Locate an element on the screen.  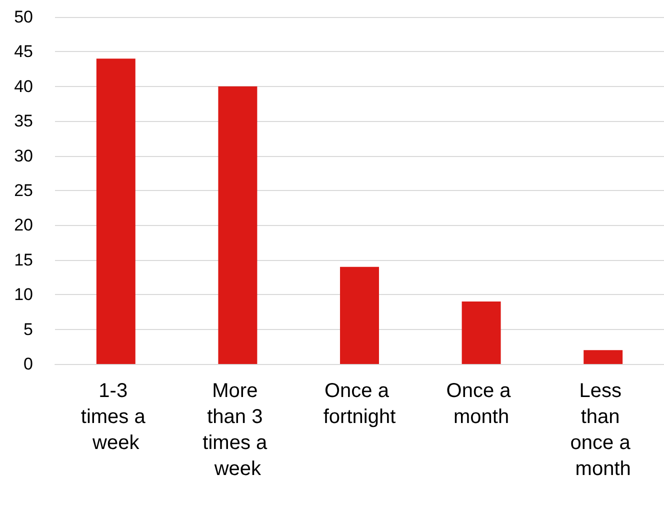
y-tick-label: 45 is located at coordinates (23, 52).